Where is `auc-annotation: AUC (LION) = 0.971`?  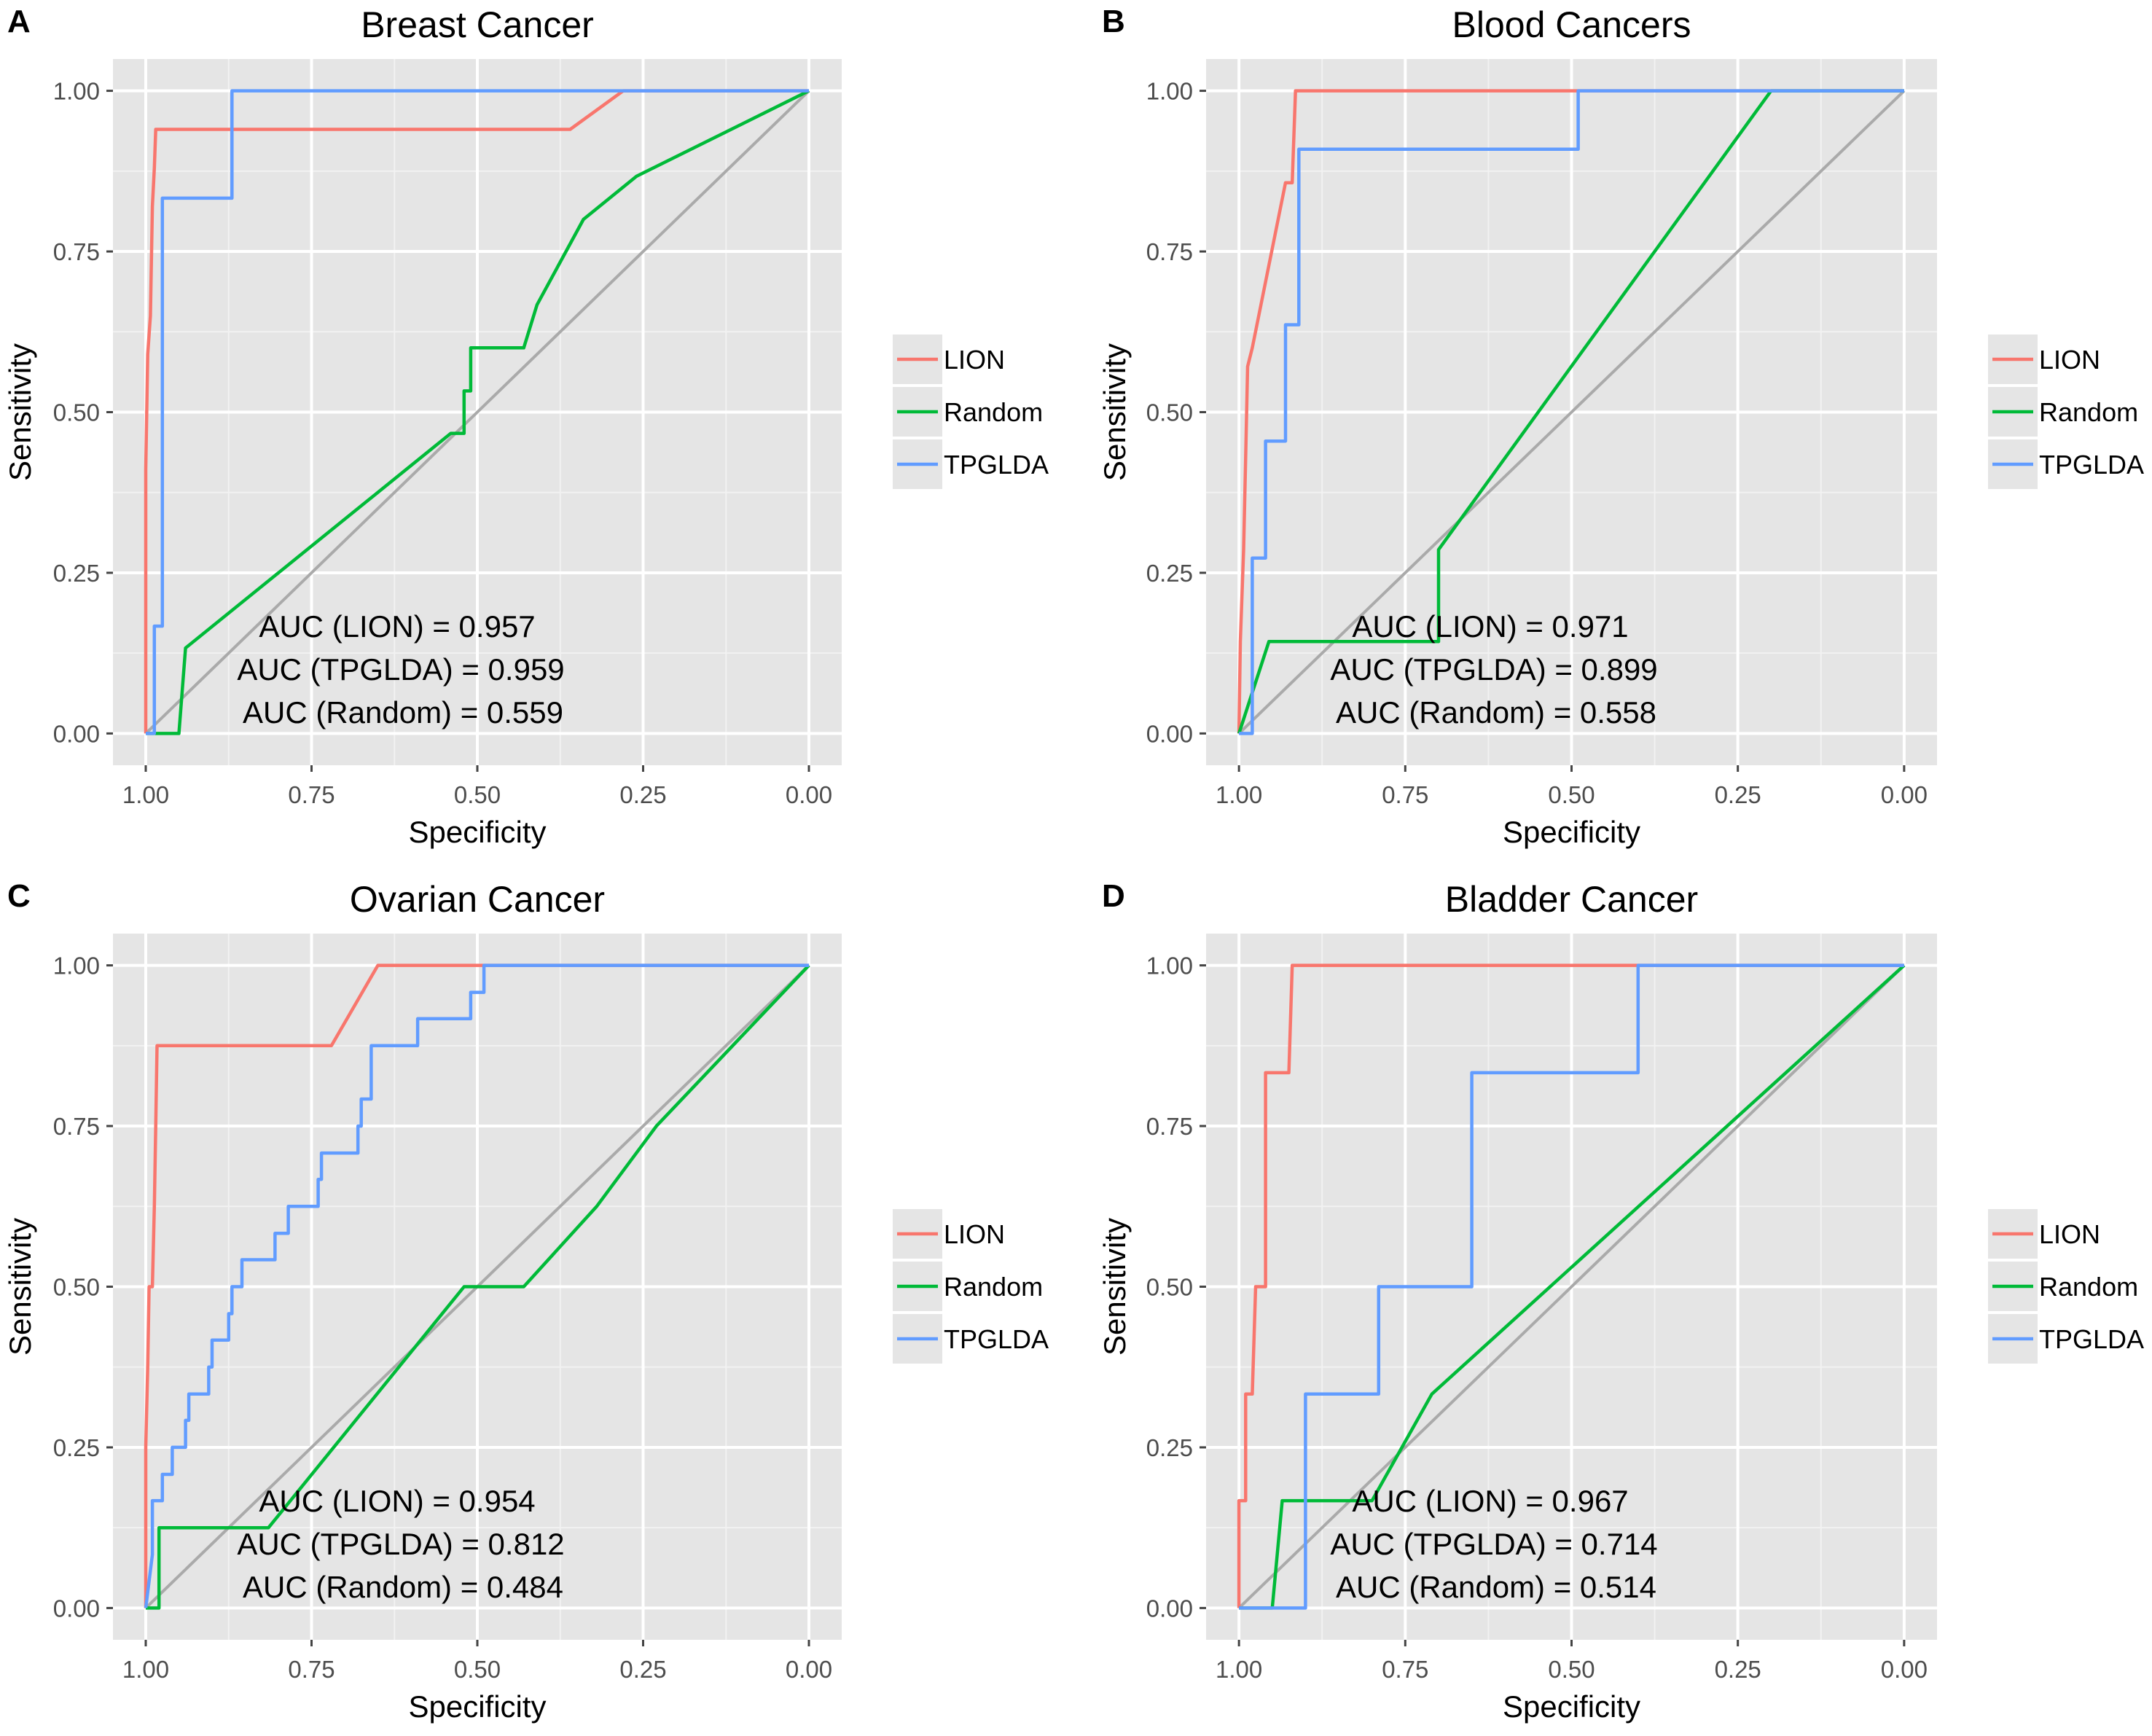
auc-annotation: AUC (LION) = 0.971 is located at coordinates (1490, 627).